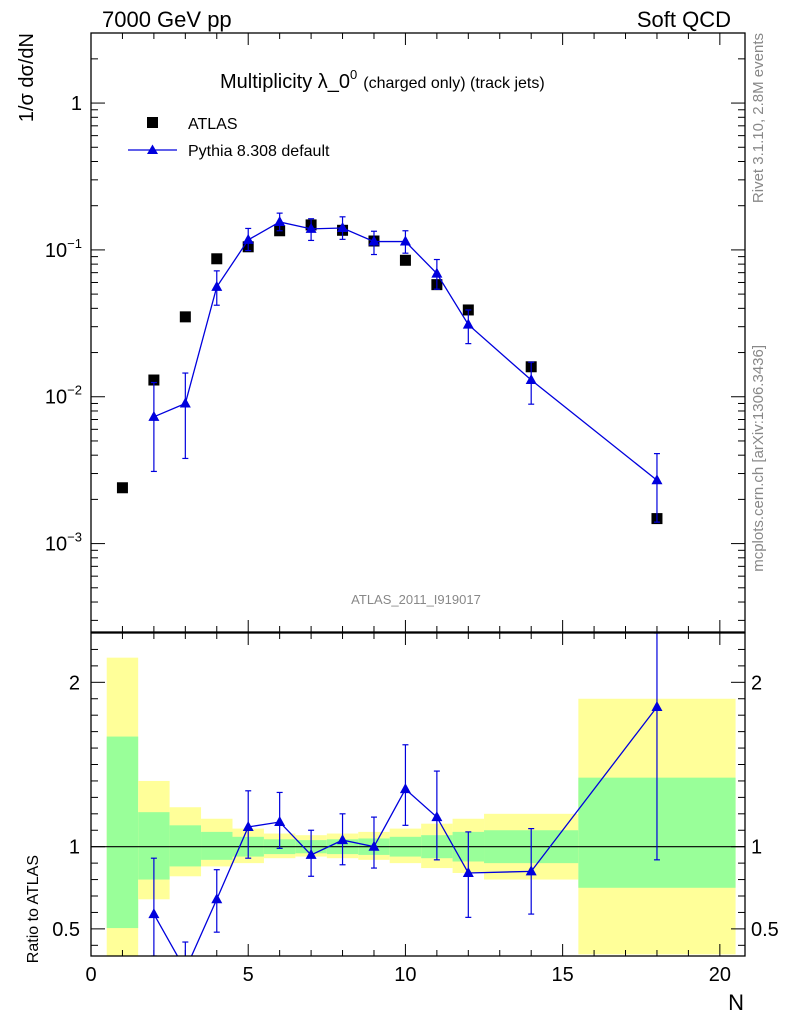 Image resolution: width=786 pixels, height=1024 pixels. Describe the element at coordinates (405, 975) in the screenshot. I see `x-tick-label: 10` at that location.